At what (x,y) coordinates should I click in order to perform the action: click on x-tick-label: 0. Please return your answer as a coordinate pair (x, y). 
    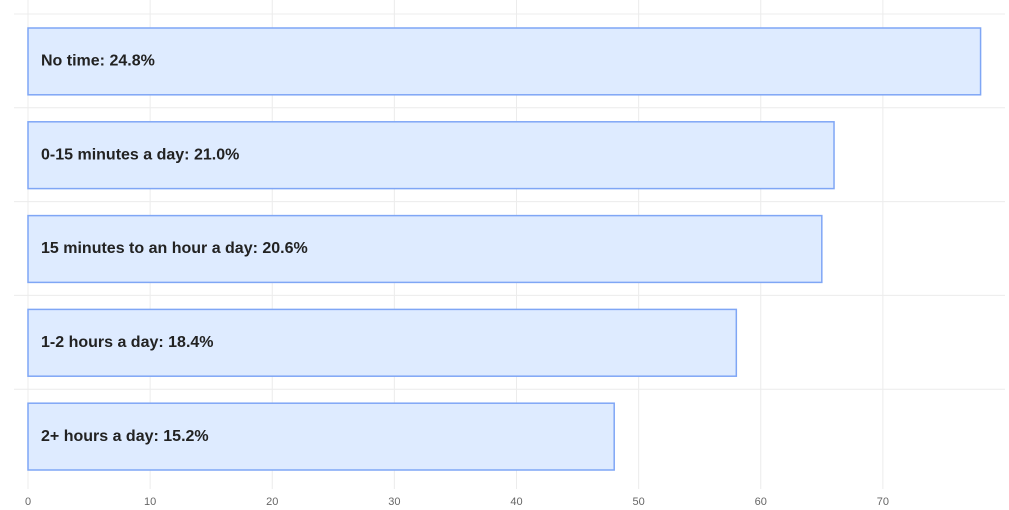
    Looking at the image, I should click on (28, 502).